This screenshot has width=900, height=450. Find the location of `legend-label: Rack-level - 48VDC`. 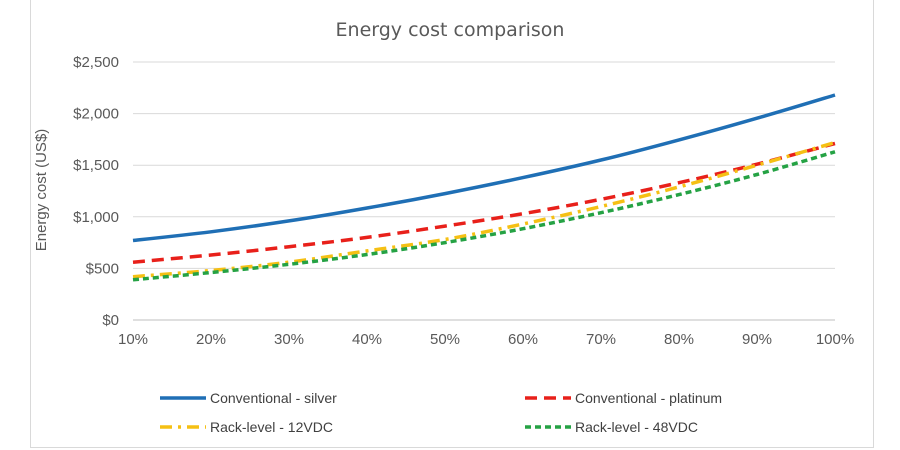

legend-label: Rack-level - 48VDC is located at coordinates (636, 427).